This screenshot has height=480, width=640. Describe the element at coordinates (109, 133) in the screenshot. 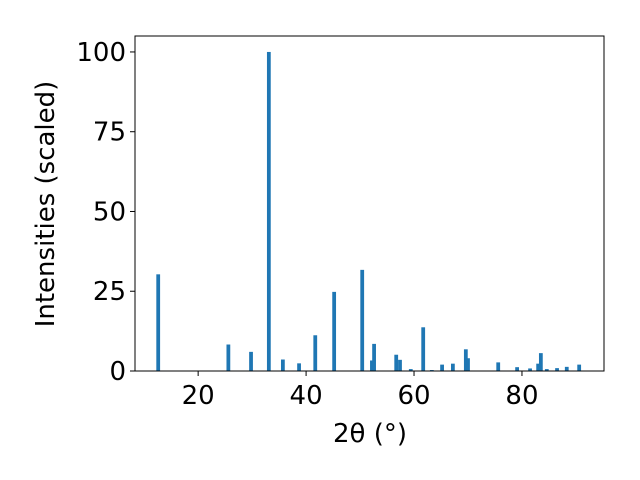

I see `y-tick-label: 75` at that location.